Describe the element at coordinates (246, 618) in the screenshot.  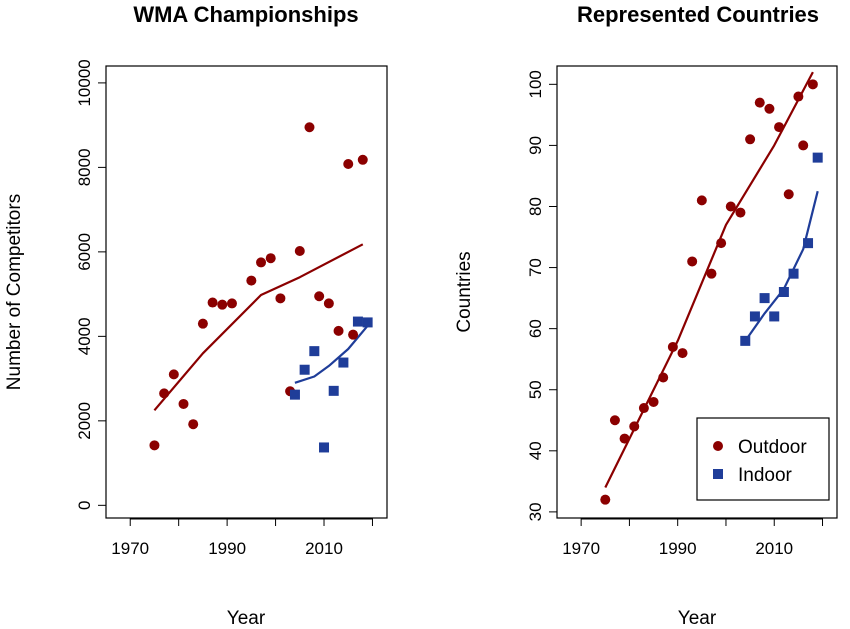
I see `x-axis-label-competitors: Year` at that location.